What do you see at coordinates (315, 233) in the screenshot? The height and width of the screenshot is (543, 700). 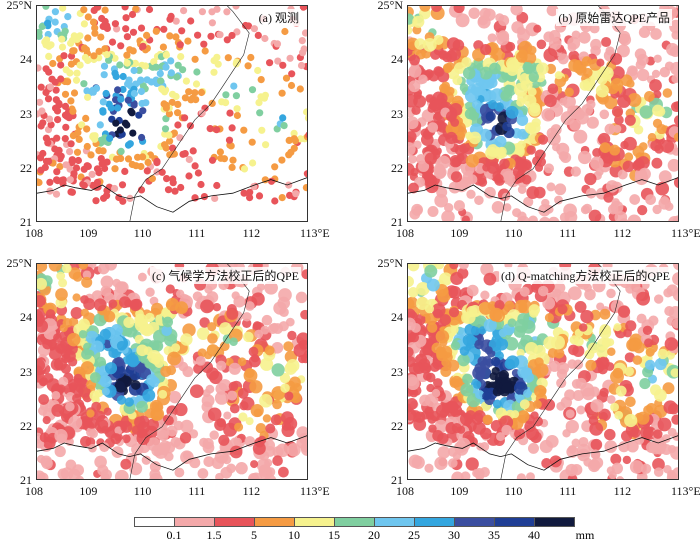 I see `x-tick-label: 113°E` at bounding box center [315, 233].